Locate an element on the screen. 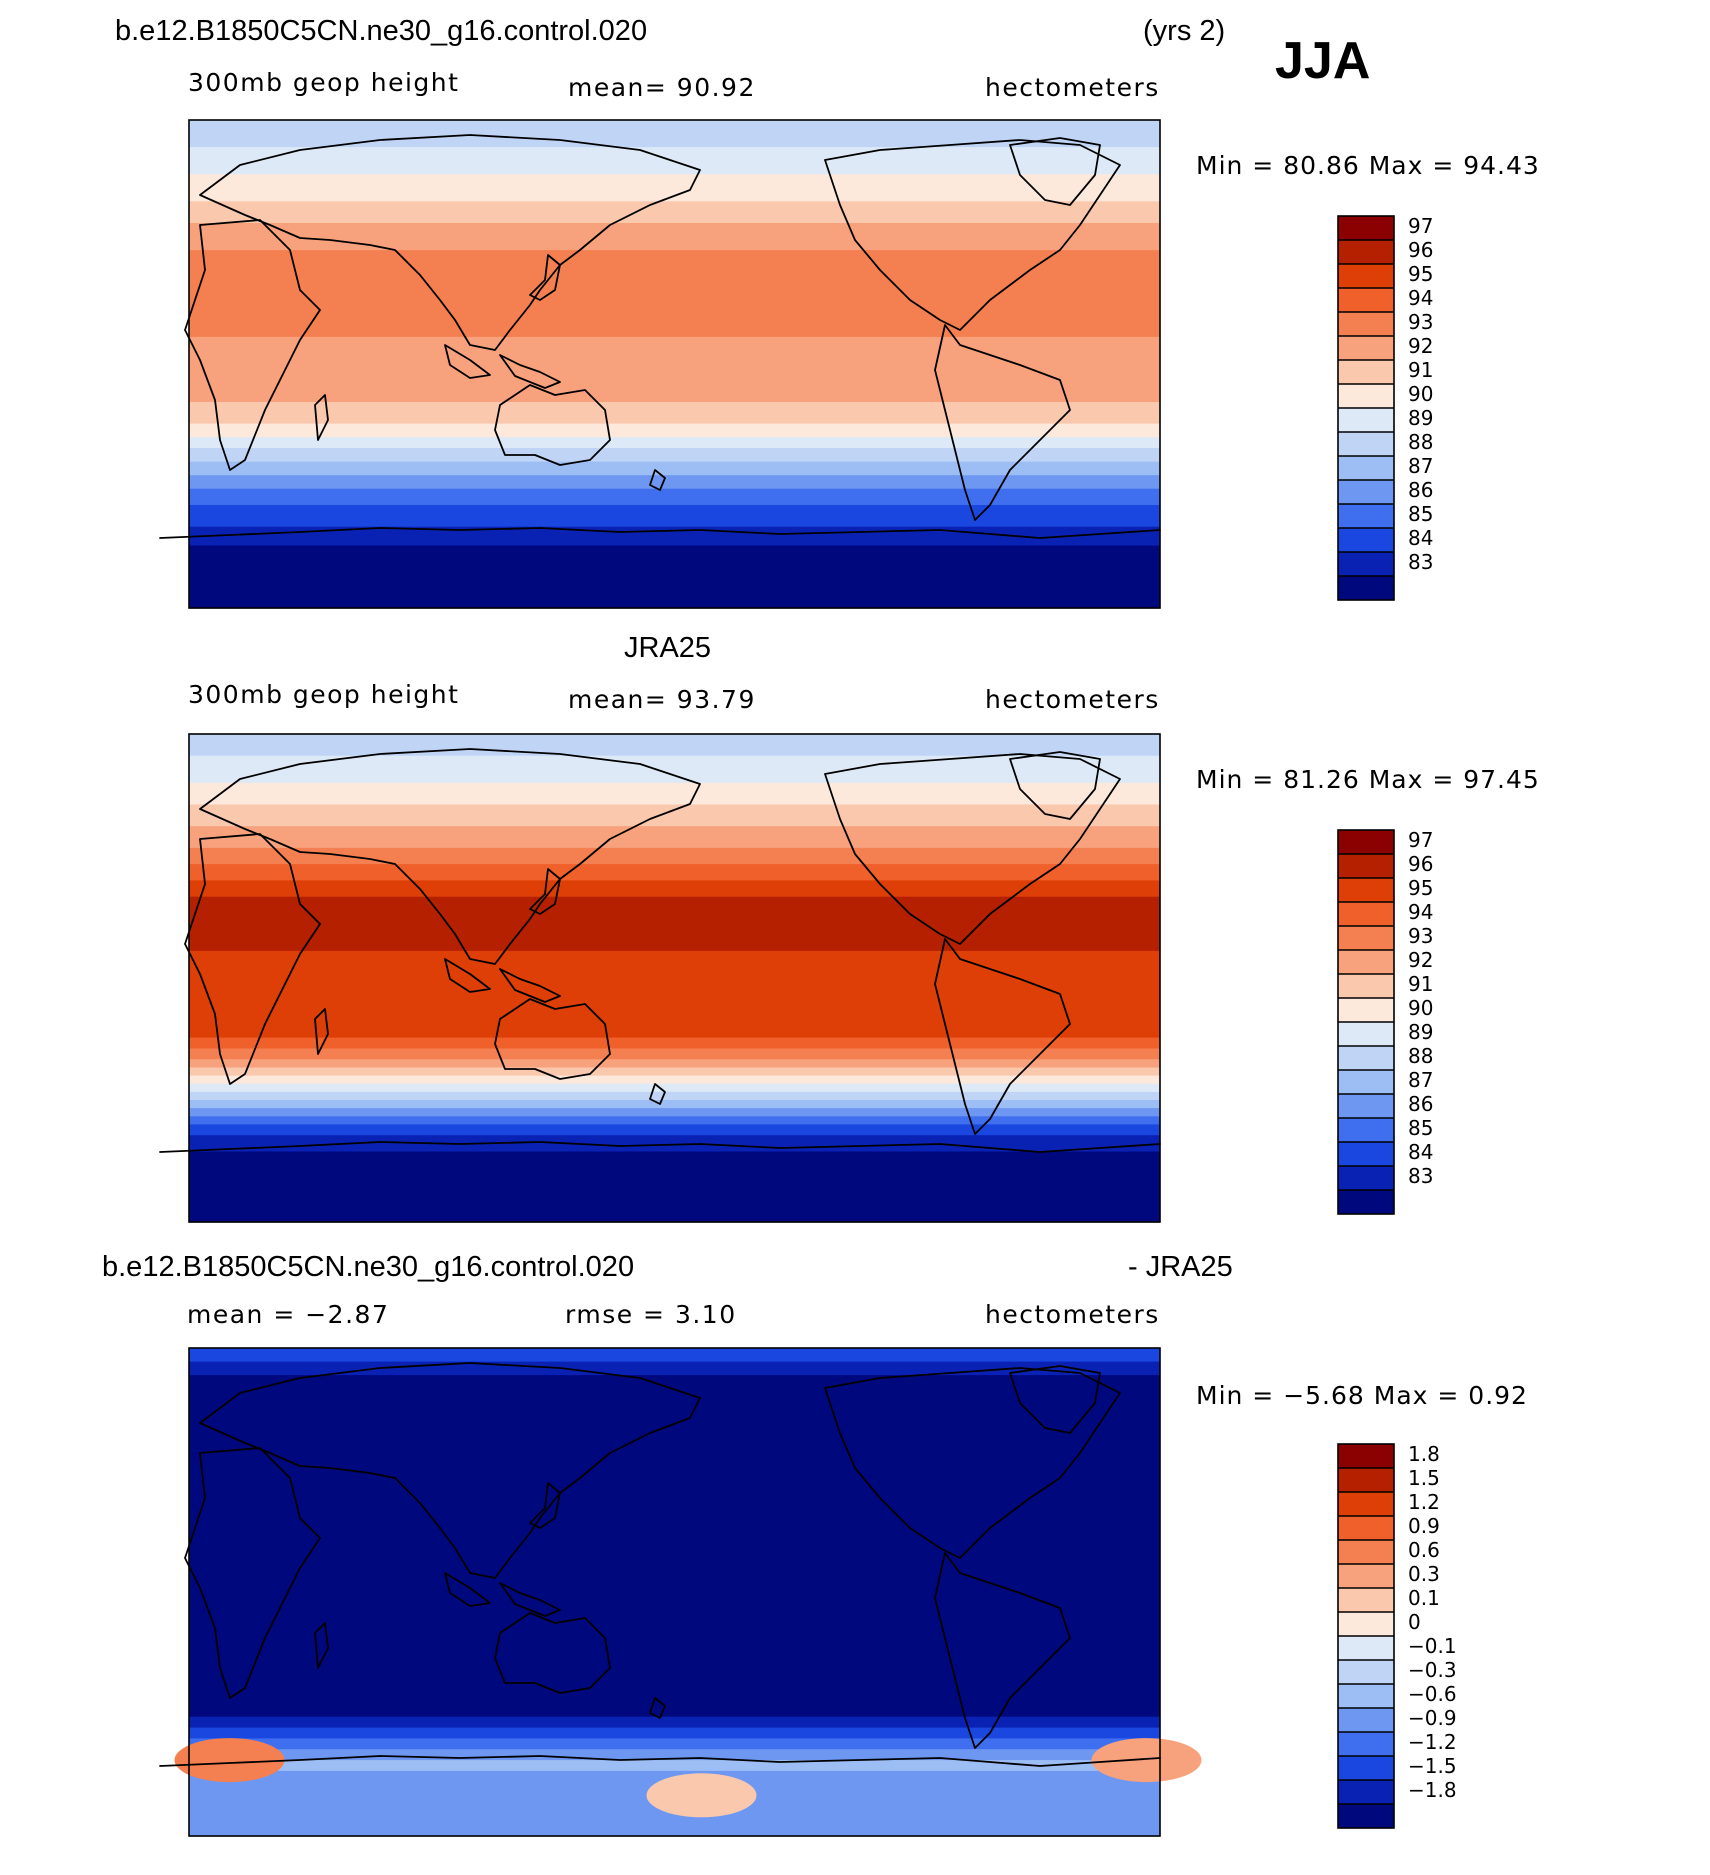  panel-1-colorbar-tick-0: 97 is located at coordinates (1420, 840).